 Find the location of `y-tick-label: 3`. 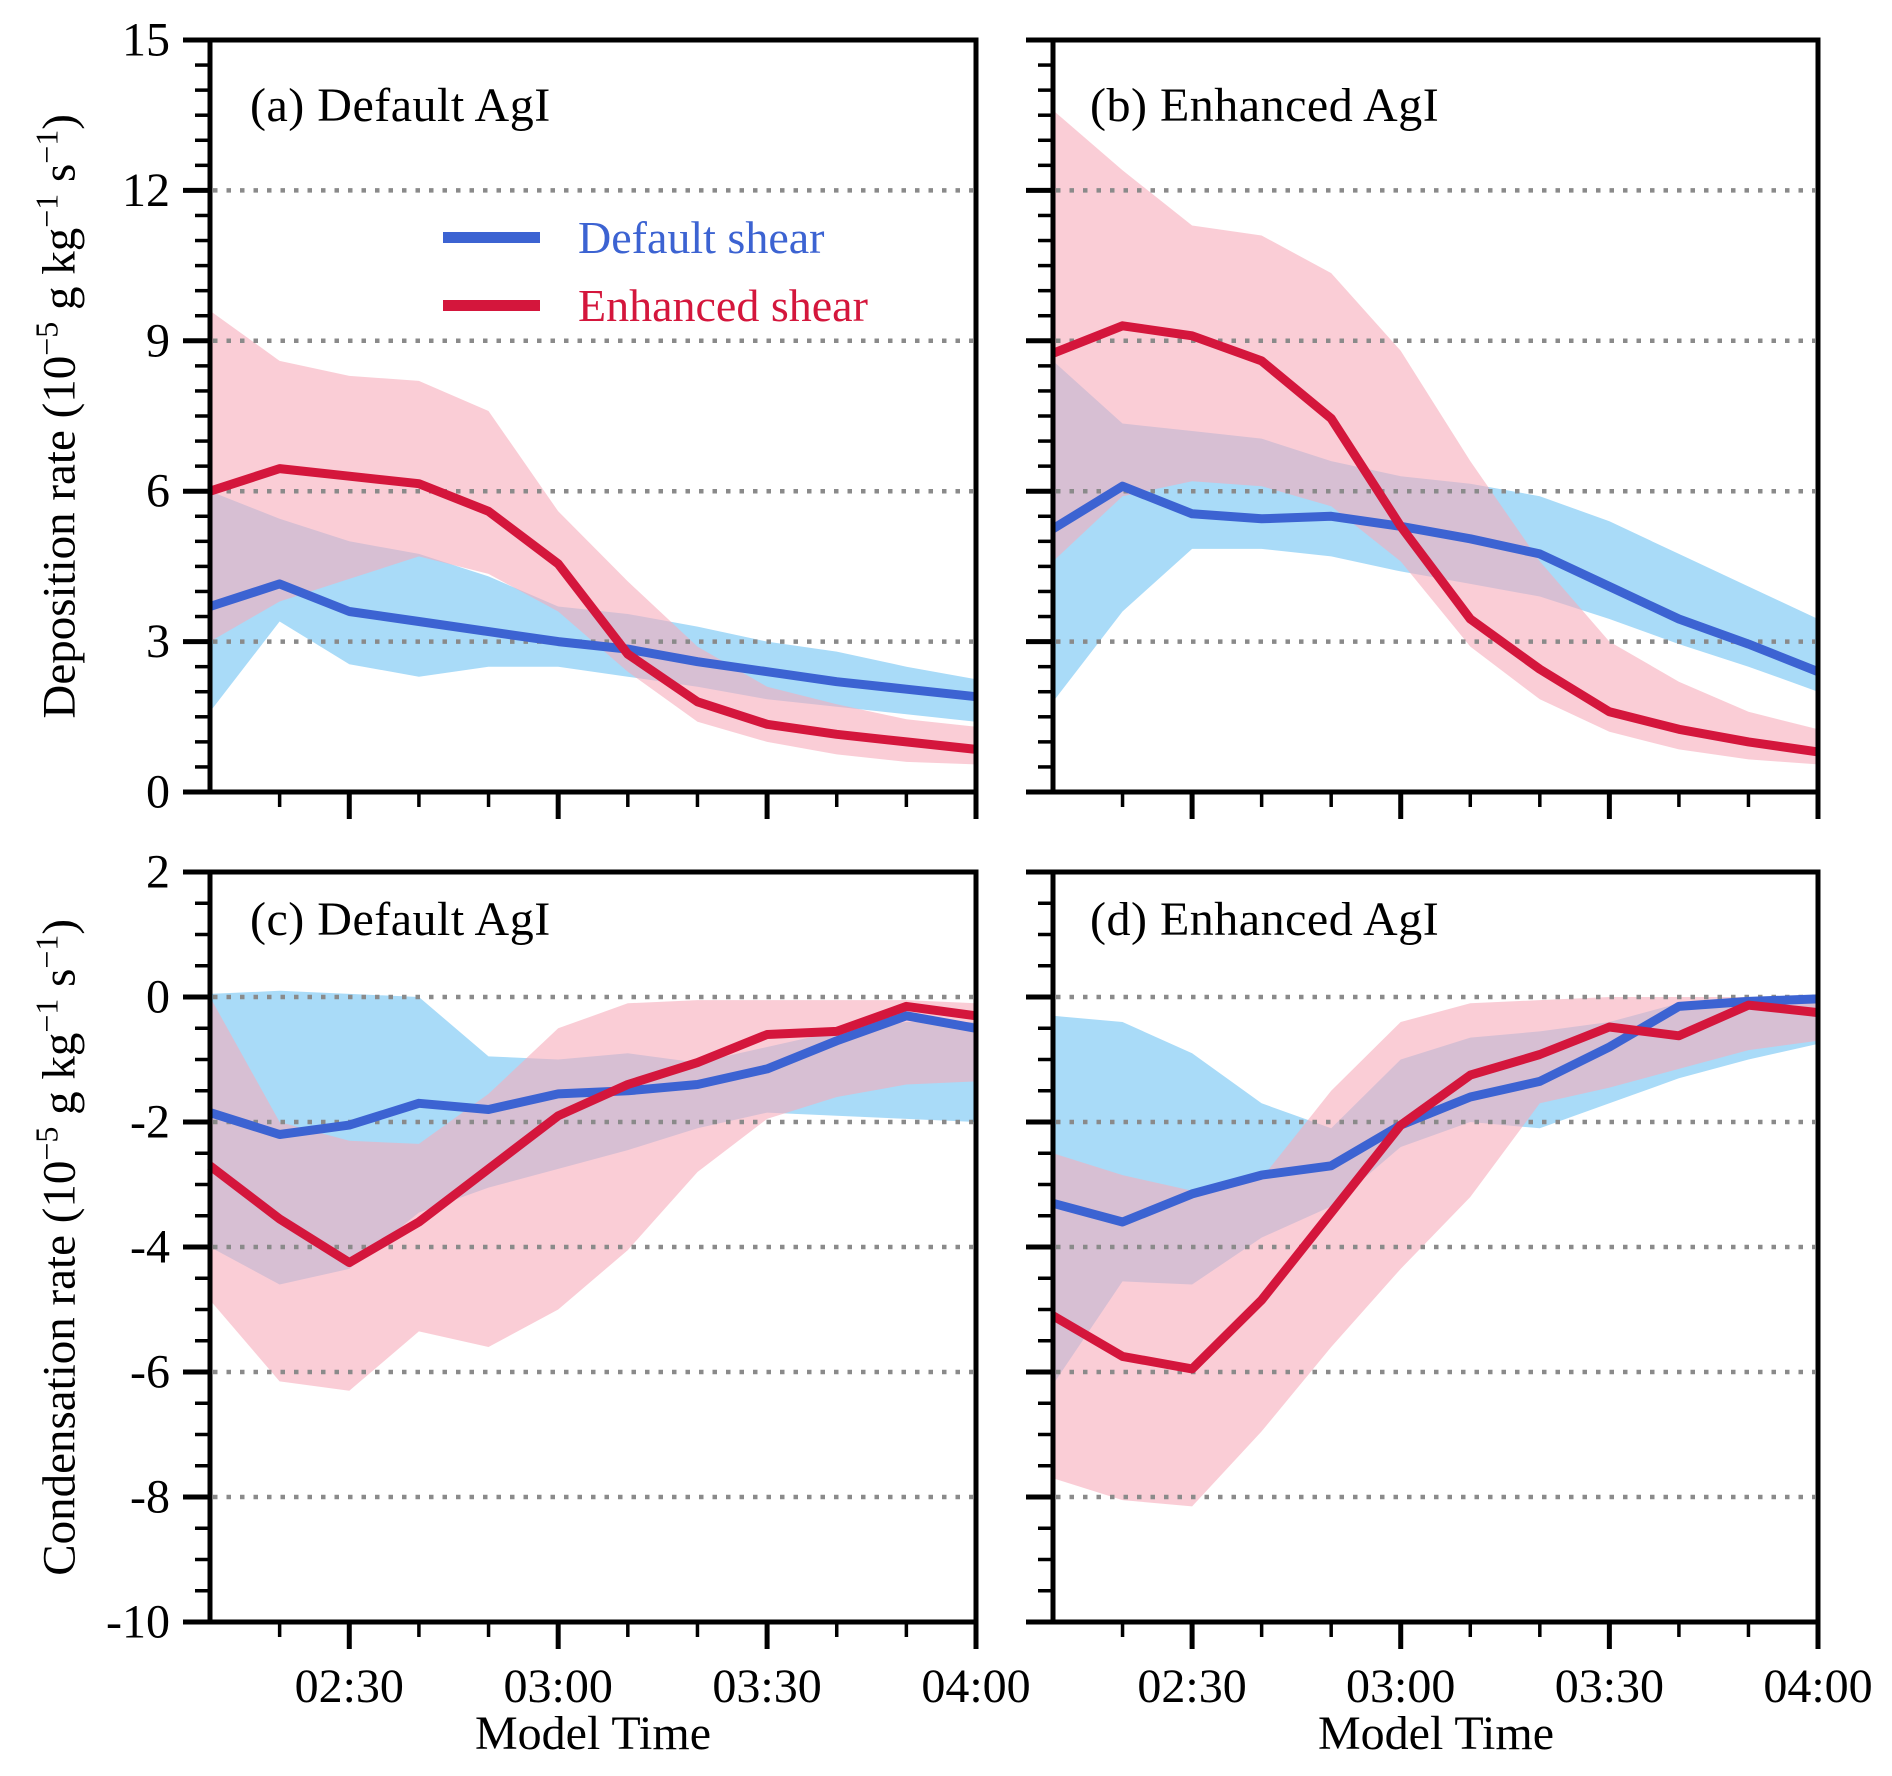

y-tick-label: 3 is located at coordinates (158, 641).